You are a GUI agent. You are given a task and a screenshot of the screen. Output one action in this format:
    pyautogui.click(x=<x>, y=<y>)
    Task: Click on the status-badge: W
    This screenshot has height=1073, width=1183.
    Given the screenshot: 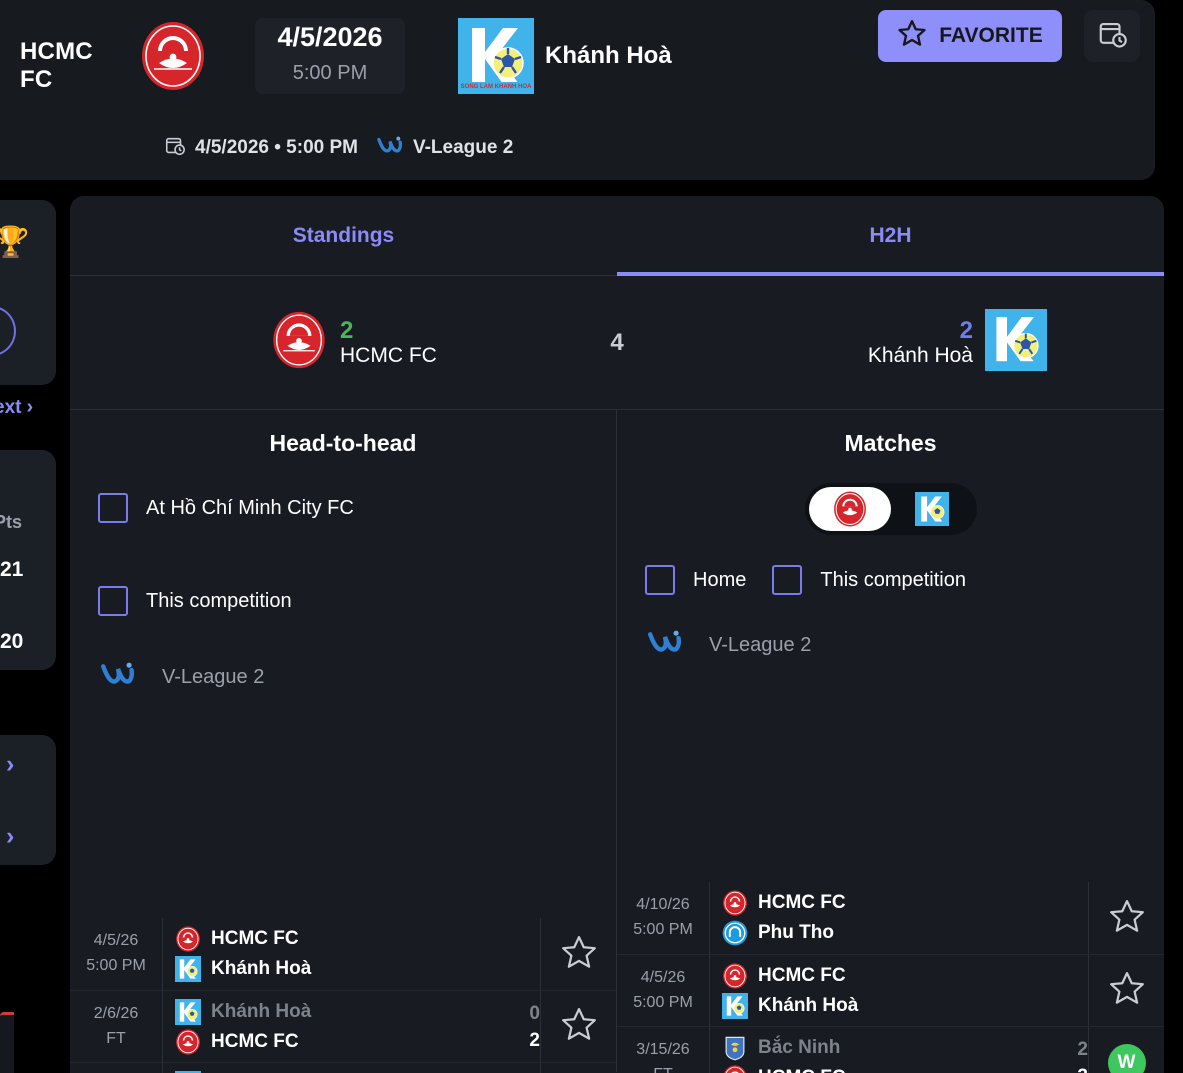 What is the action you would take?
    pyautogui.click(x=1126, y=1058)
    